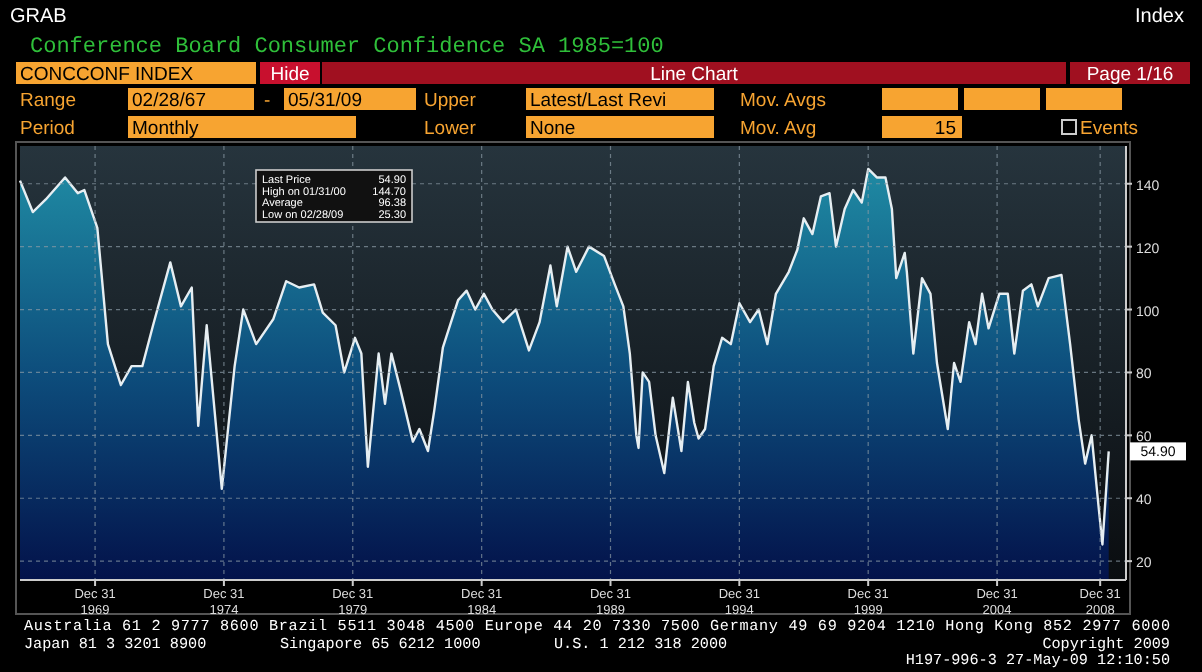 The height and width of the screenshot is (672, 1202). What do you see at coordinates (107, 75) in the screenshot?
I see `text: CONCCONF INDEX` at bounding box center [107, 75].